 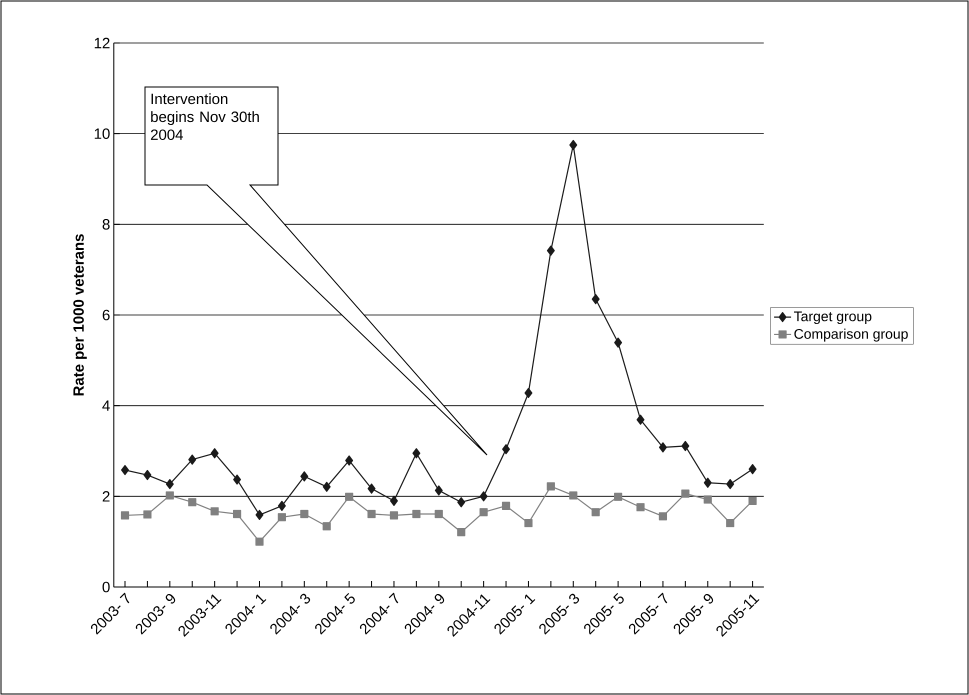 I want to click on legend-label: Target group, so click(x=833, y=318).